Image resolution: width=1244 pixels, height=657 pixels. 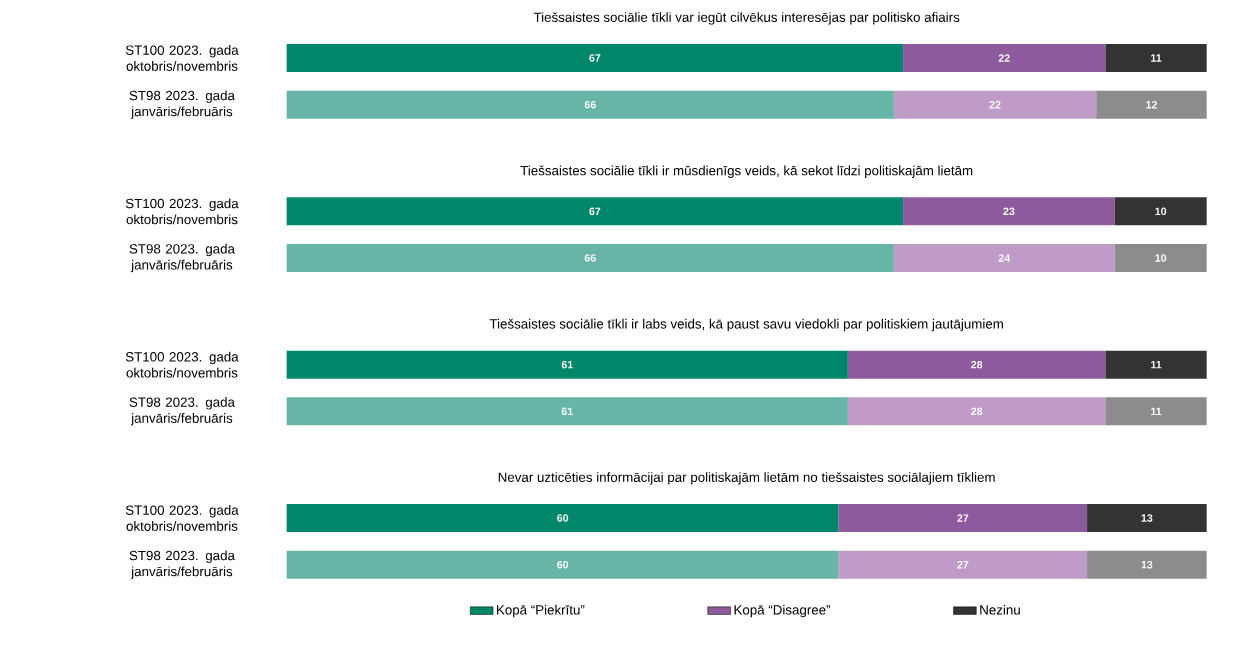 I want to click on chart-title: Tiešsaistes sociālie tīkli ir mūsdienīgs veids, kā sekot līdzi politiskajām lietām, so click(x=746, y=171).